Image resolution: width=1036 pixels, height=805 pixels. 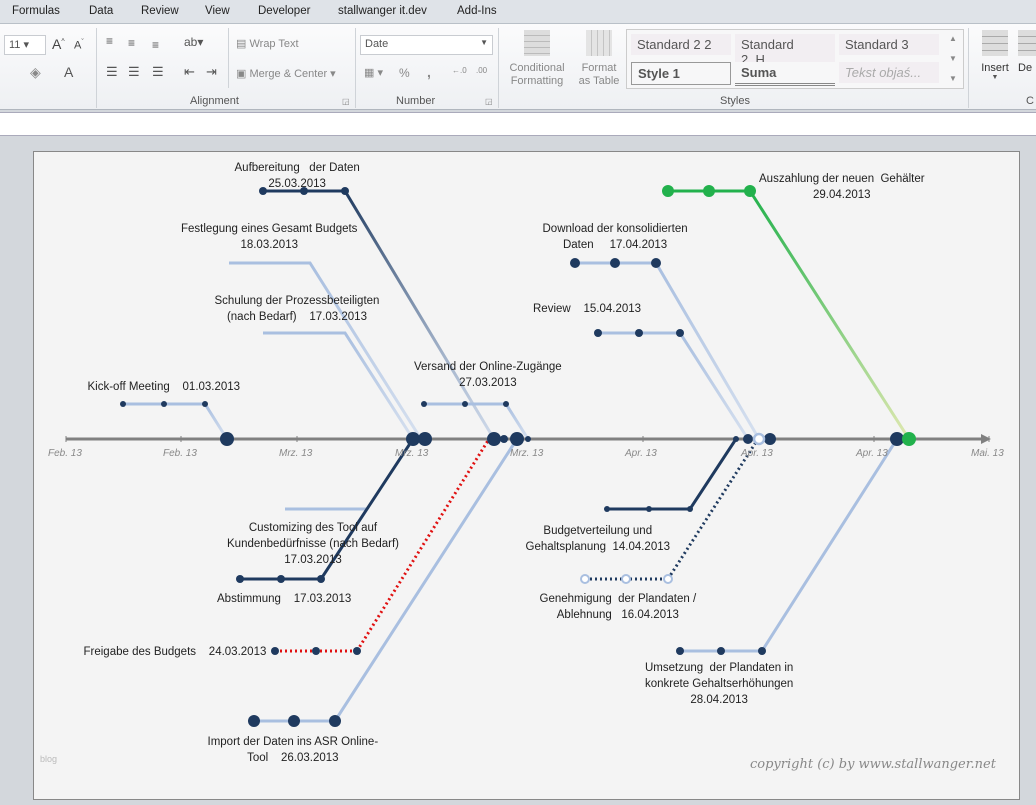 I want to click on number-format-select: Date ▼, so click(x=426, y=45).